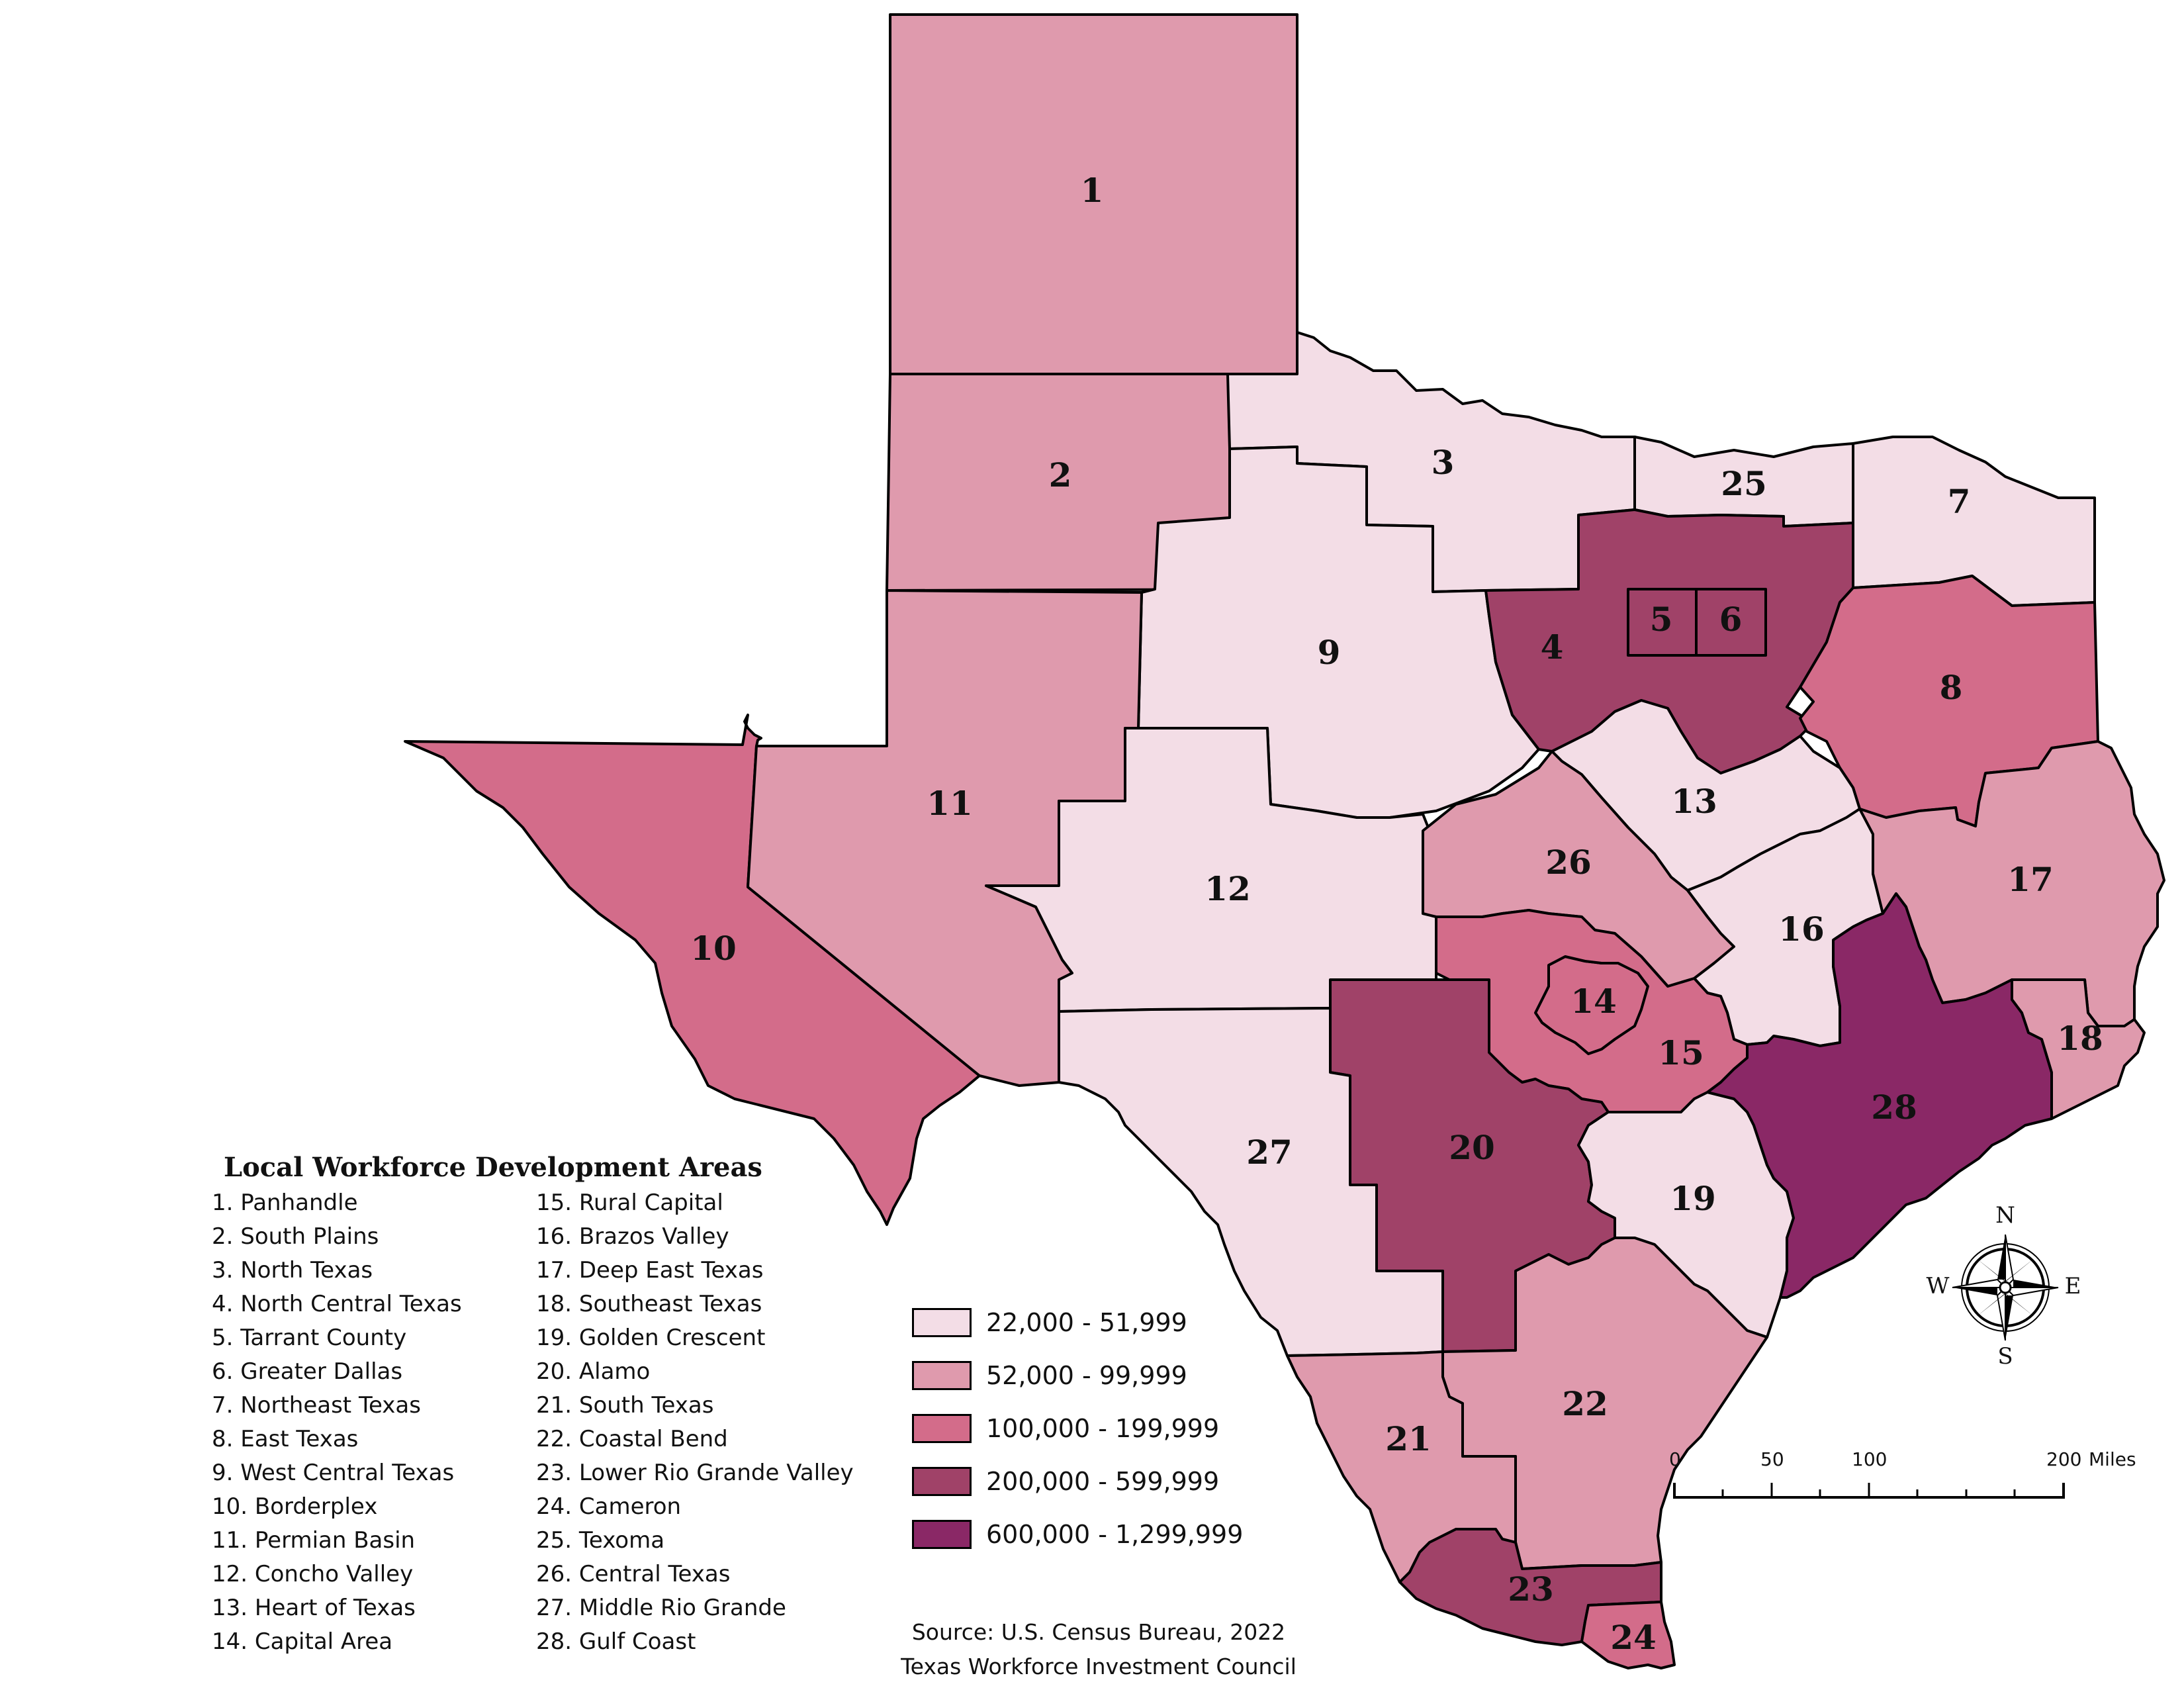 The width and height of the screenshot is (2184, 1688). I want to click on scale-bar: 0 50 100 200 Miles, so click(1903, 1473).